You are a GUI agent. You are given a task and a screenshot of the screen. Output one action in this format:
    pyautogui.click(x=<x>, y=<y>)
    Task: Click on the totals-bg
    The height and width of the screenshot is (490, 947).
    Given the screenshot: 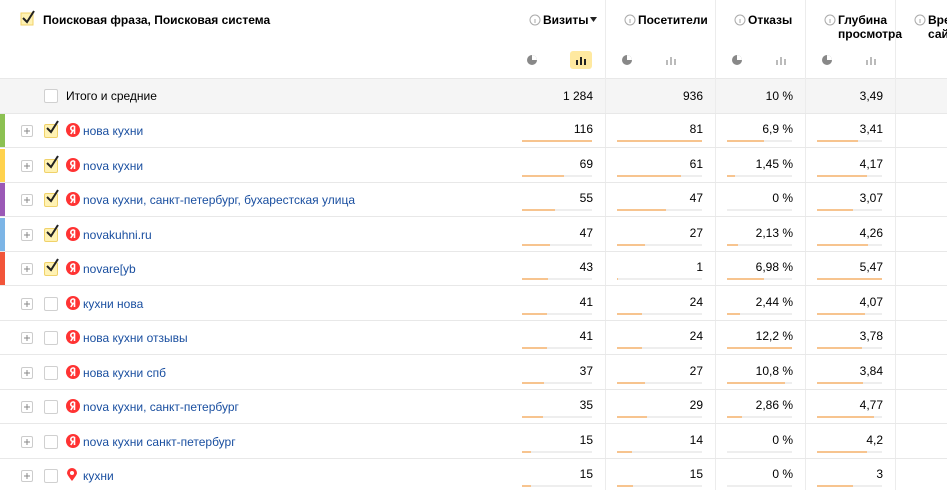 What is the action you would take?
    pyautogui.click(x=473, y=96)
    